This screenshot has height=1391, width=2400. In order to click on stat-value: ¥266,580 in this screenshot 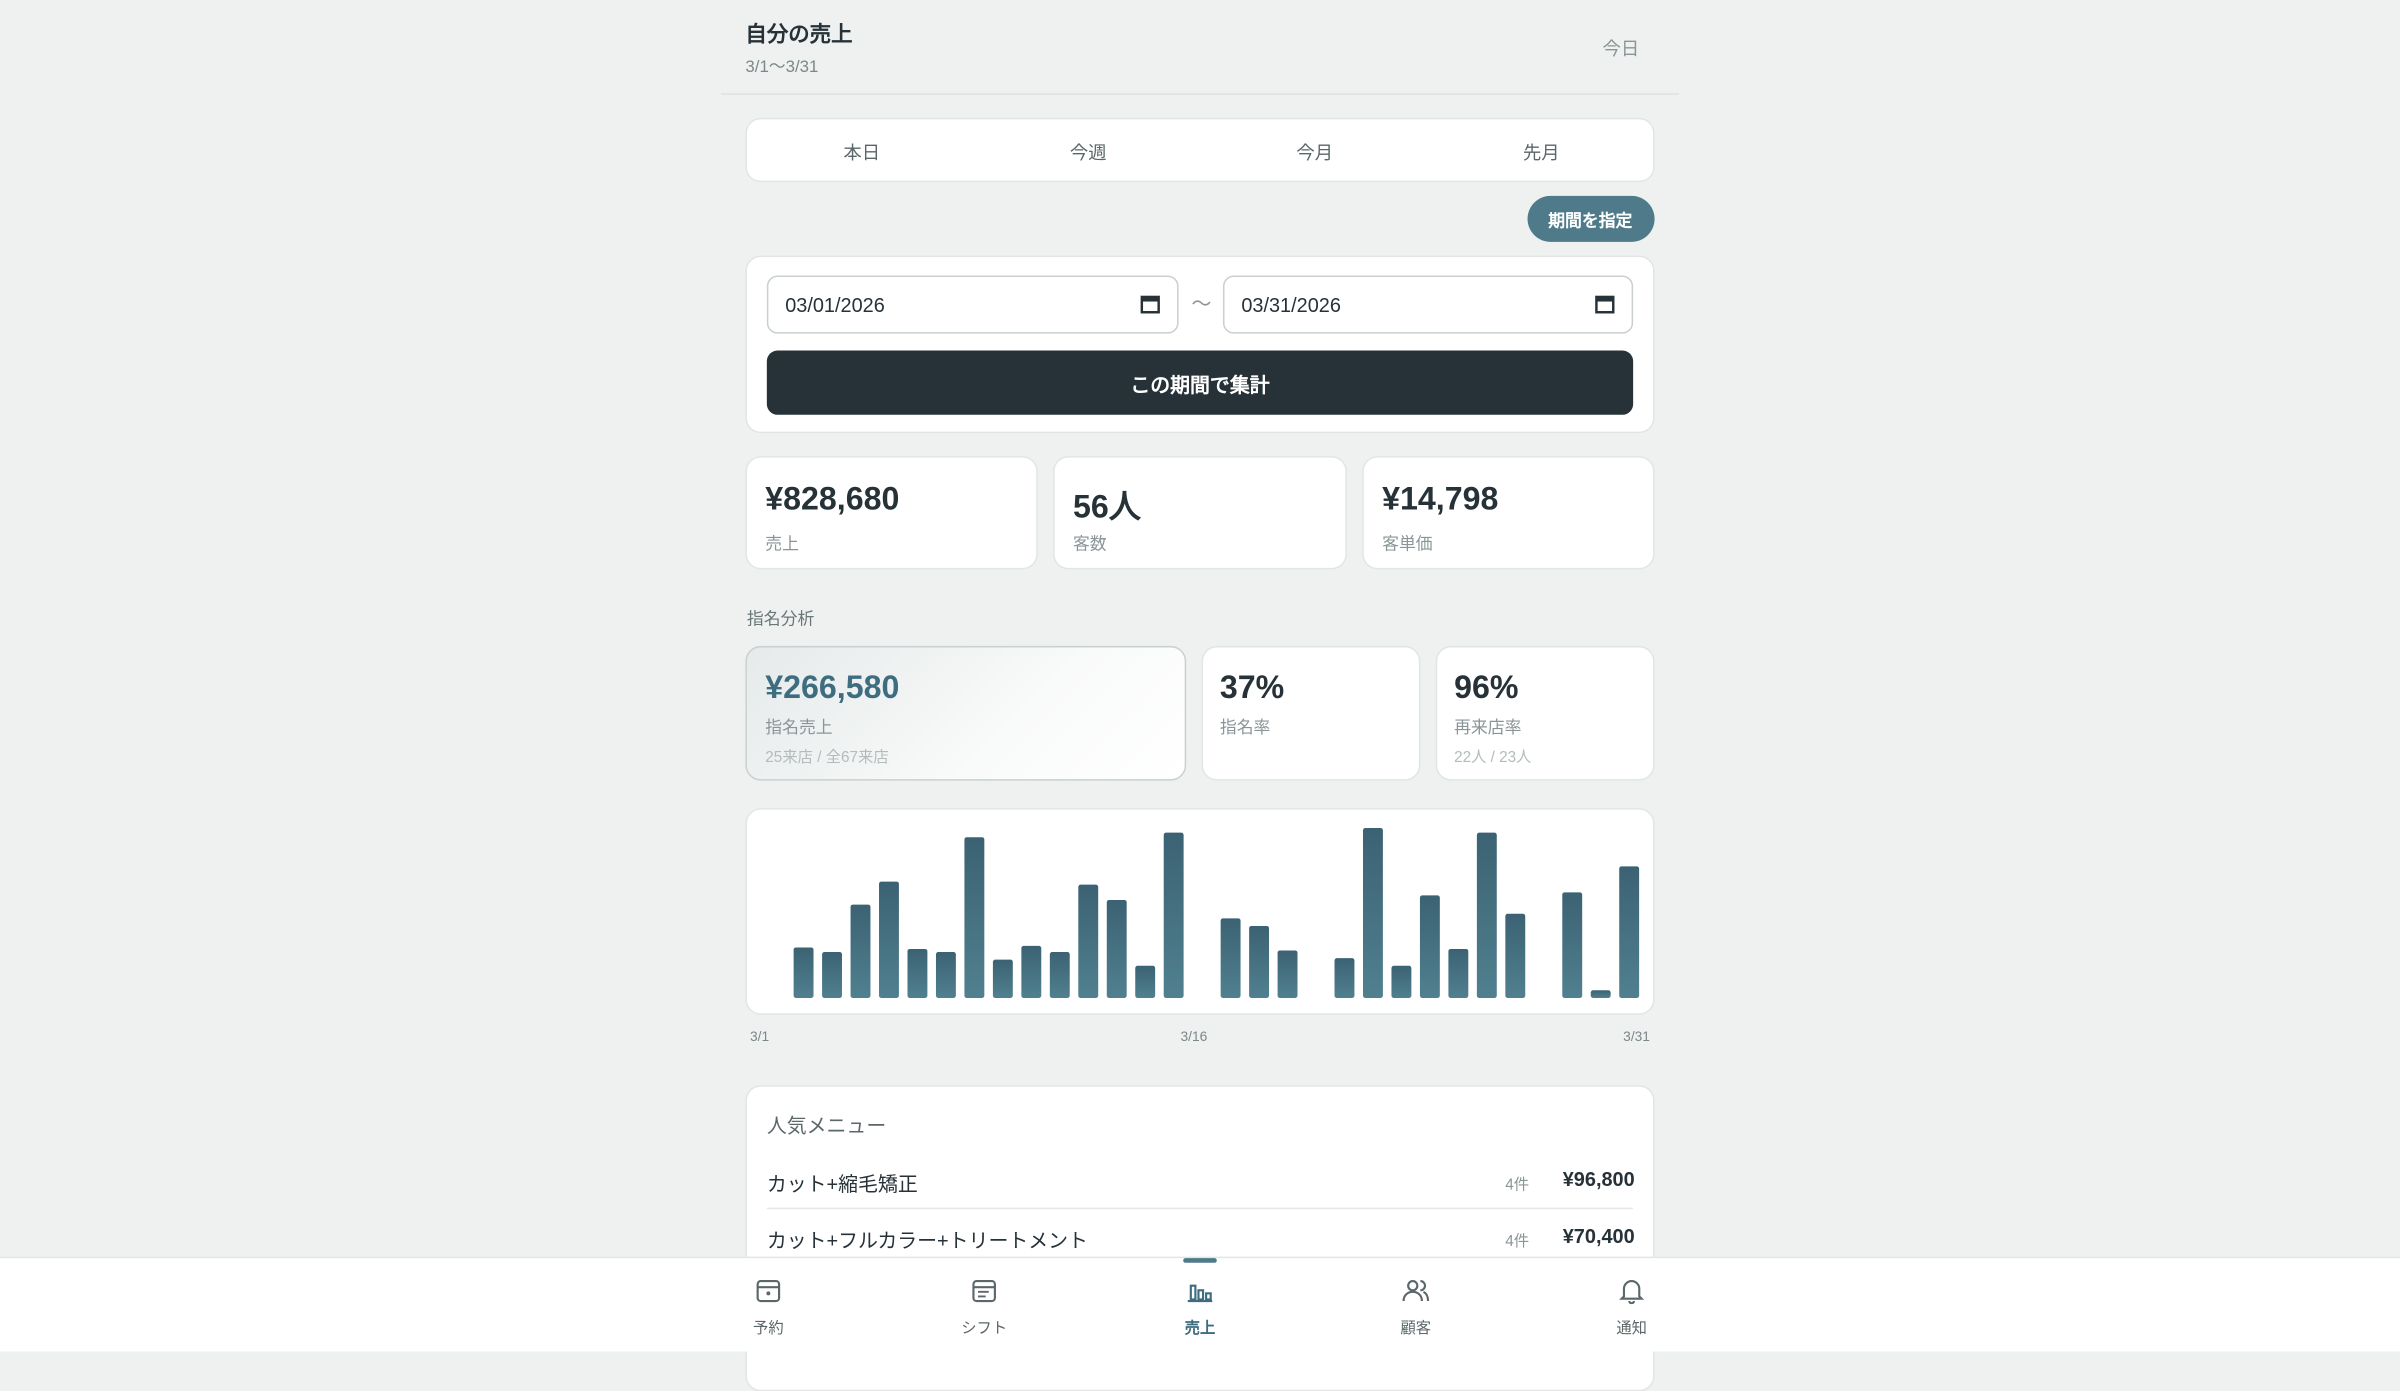, I will do `click(832, 688)`.